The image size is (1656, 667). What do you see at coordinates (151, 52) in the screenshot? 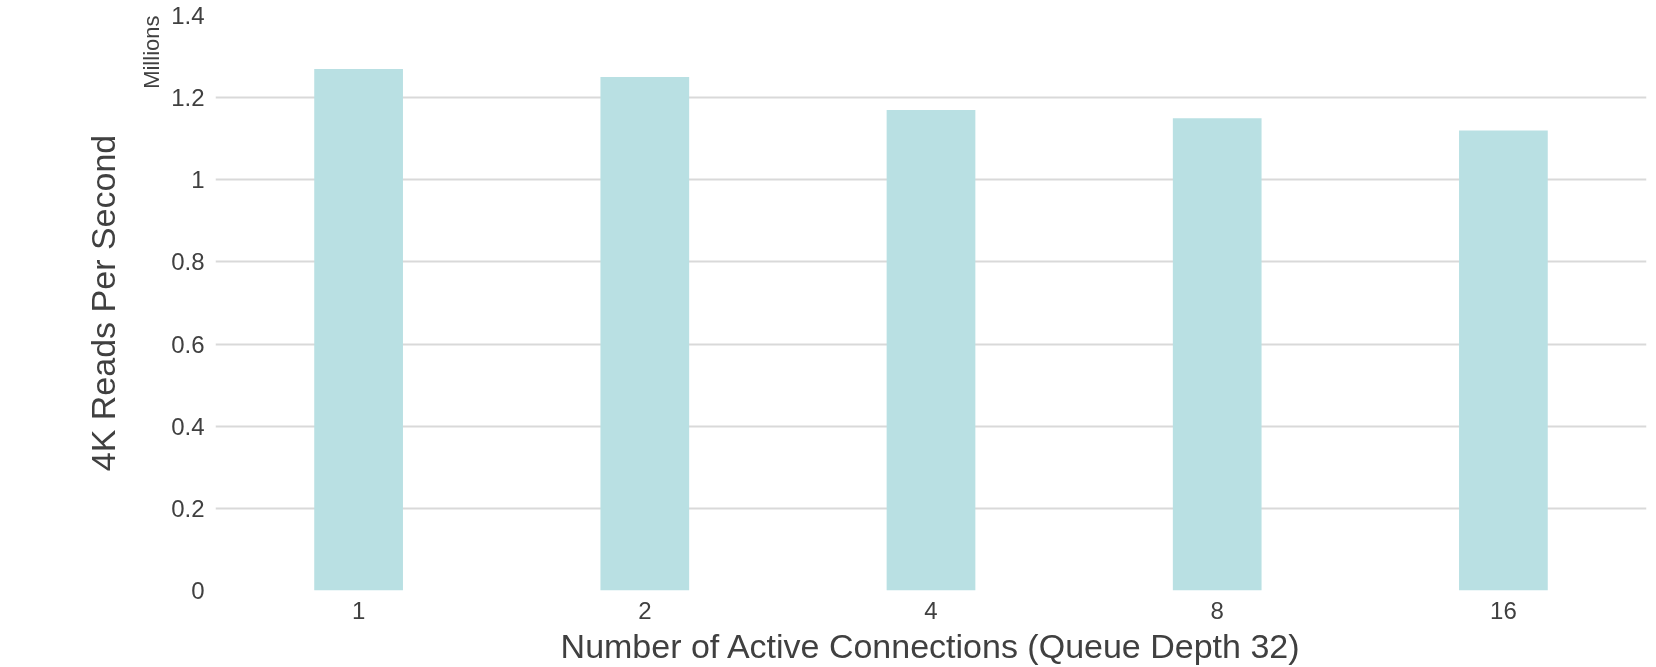
I see `text: Millions` at bounding box center [151, 52].